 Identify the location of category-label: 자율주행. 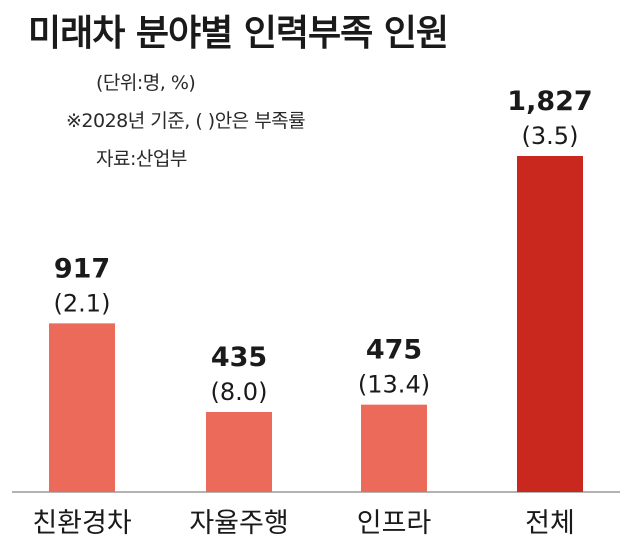
(238, 523).